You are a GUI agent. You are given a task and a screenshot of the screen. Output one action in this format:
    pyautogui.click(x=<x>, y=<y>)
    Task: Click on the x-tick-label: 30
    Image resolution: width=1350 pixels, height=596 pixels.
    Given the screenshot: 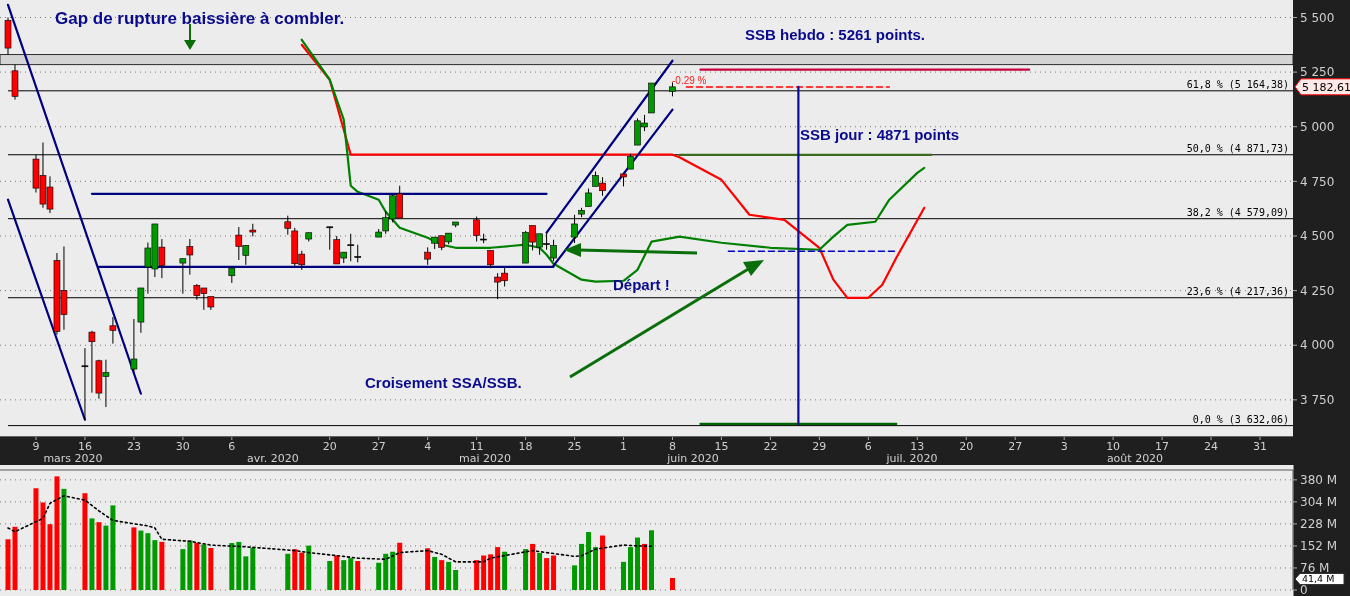 What is the action you would take?
    pyautogui.click(x=182, y=446)
    